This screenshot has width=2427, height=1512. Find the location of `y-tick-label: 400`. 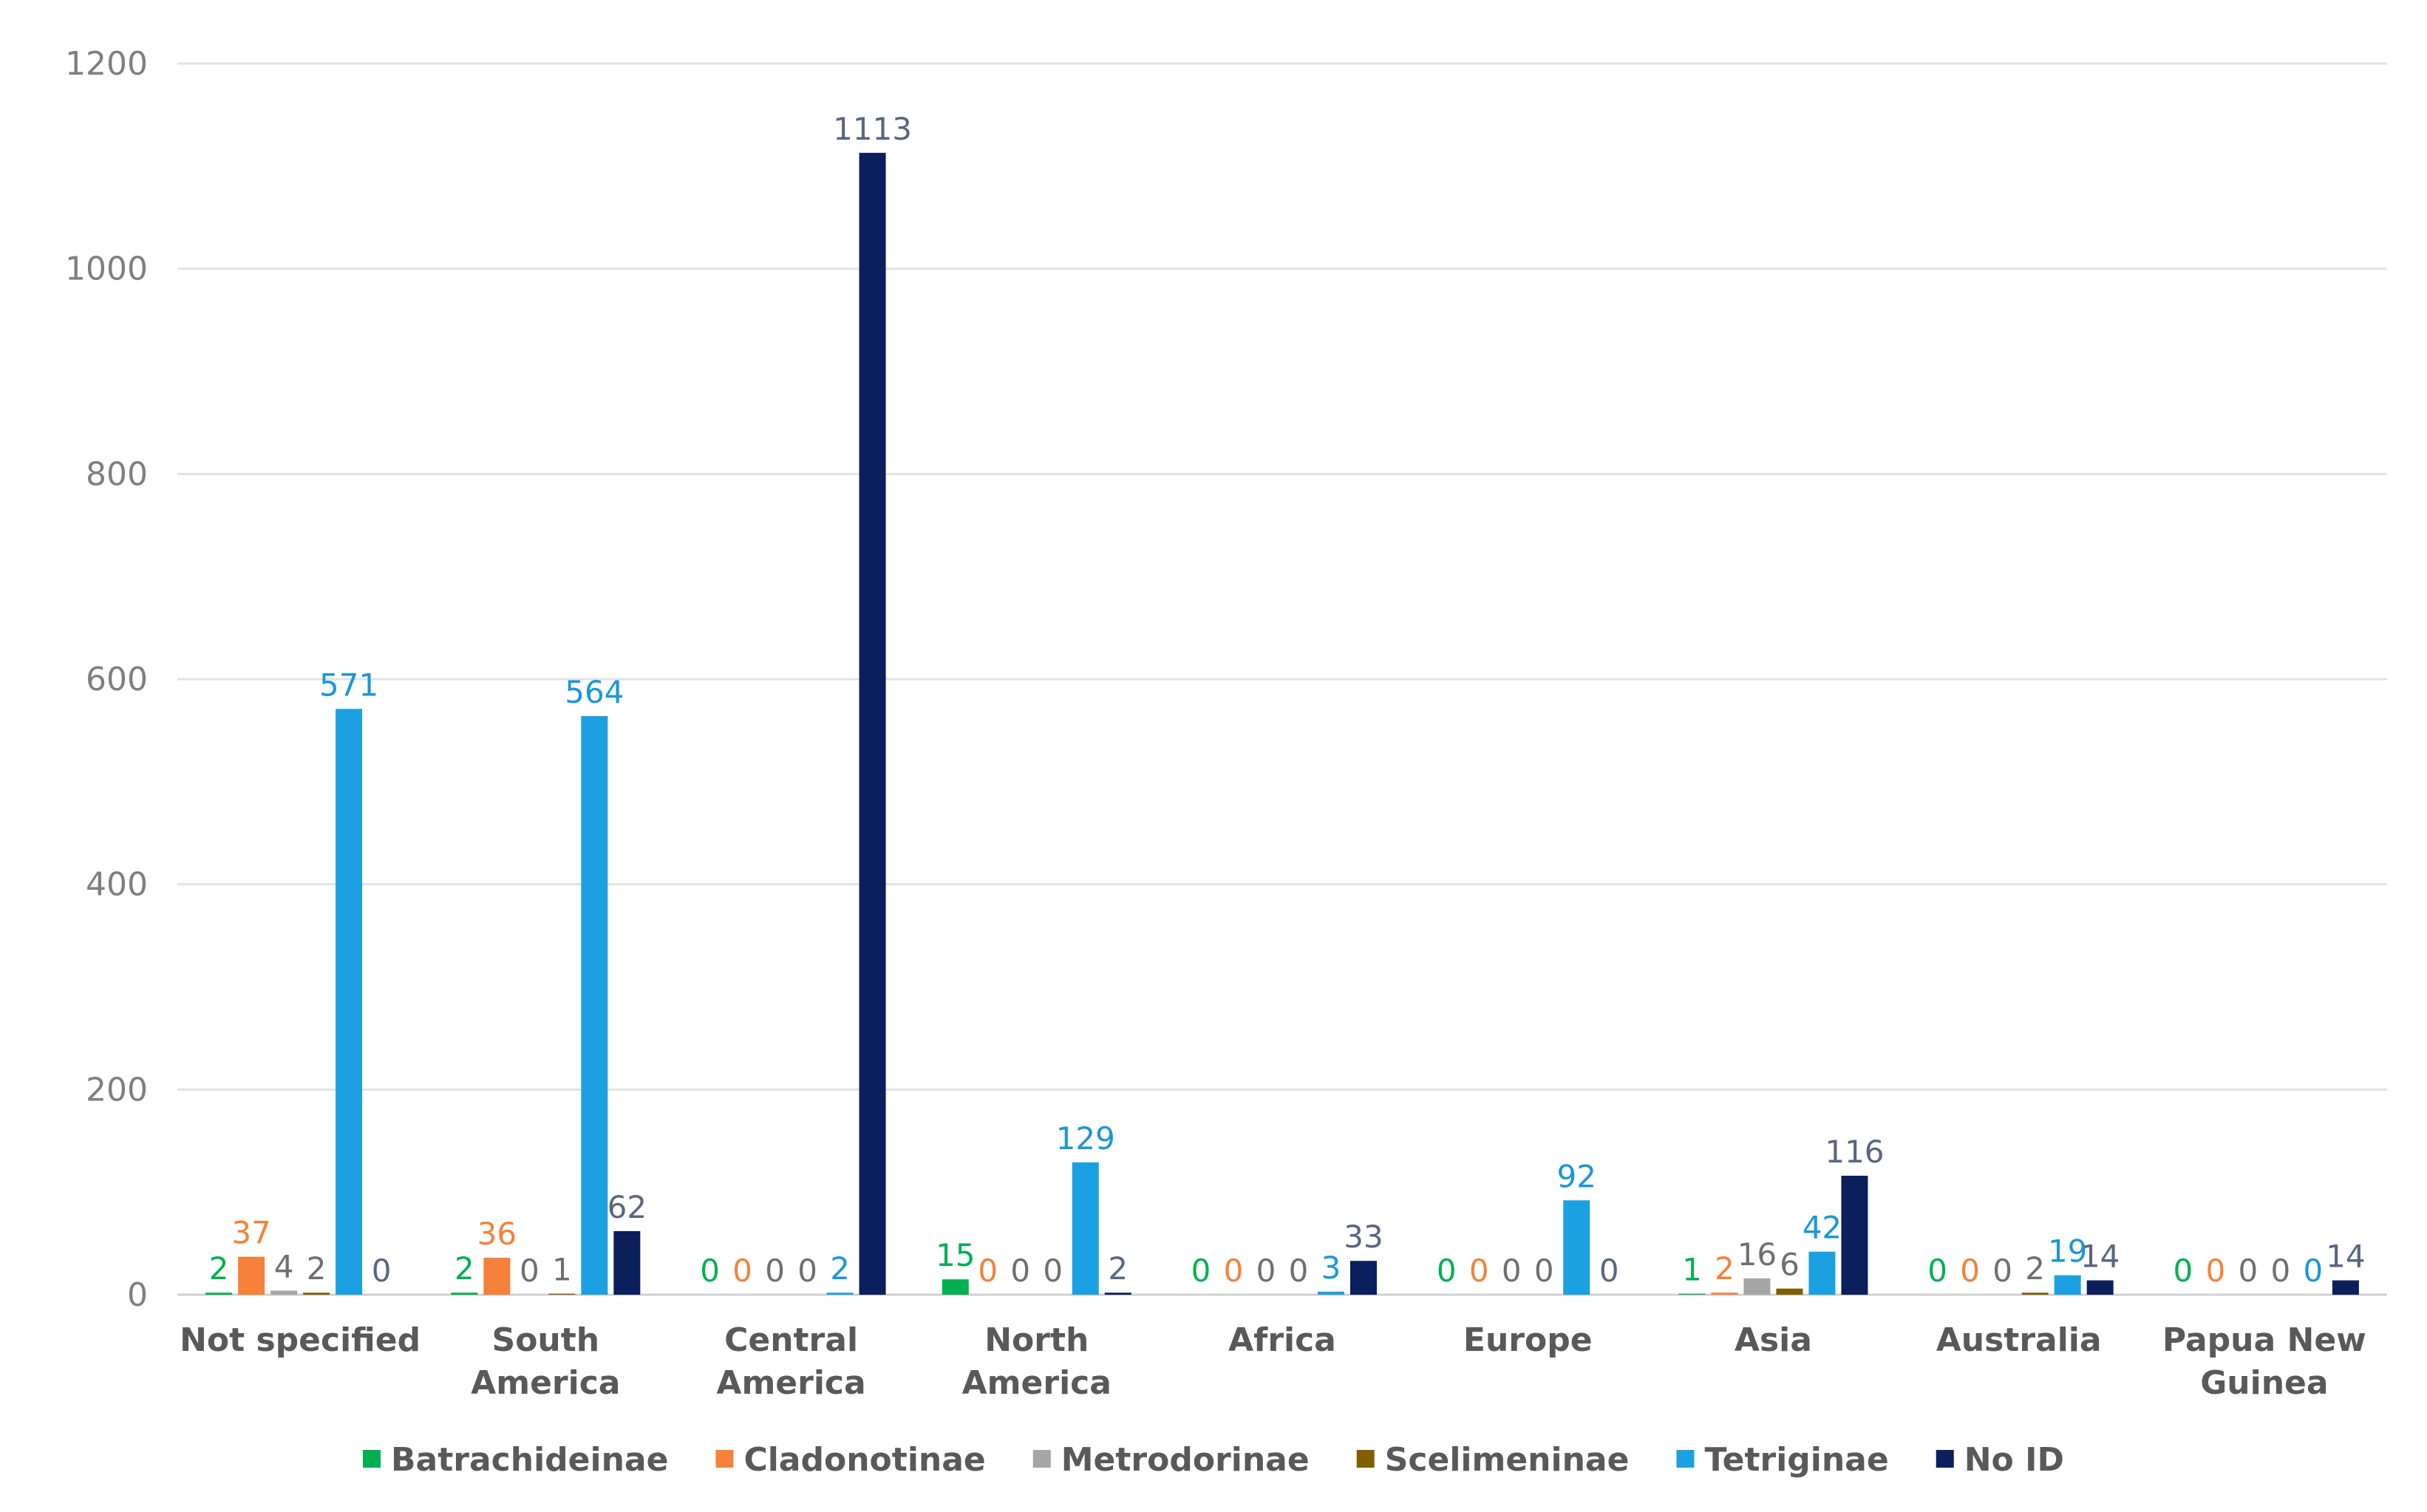

y-tick-label: 400 is located at coordinates (117, 885).